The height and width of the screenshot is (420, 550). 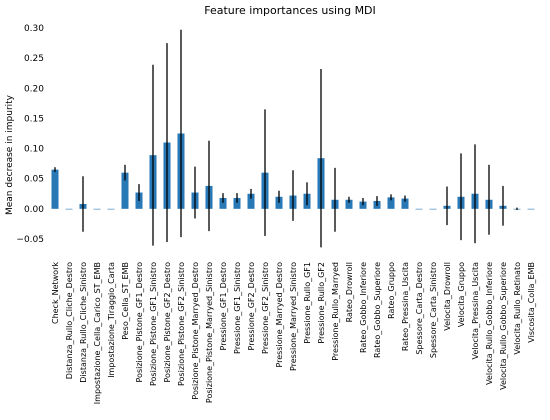 I want to click on x-tick-label: Pressione_GF1_Sinistro, so click(x=237, y=308).